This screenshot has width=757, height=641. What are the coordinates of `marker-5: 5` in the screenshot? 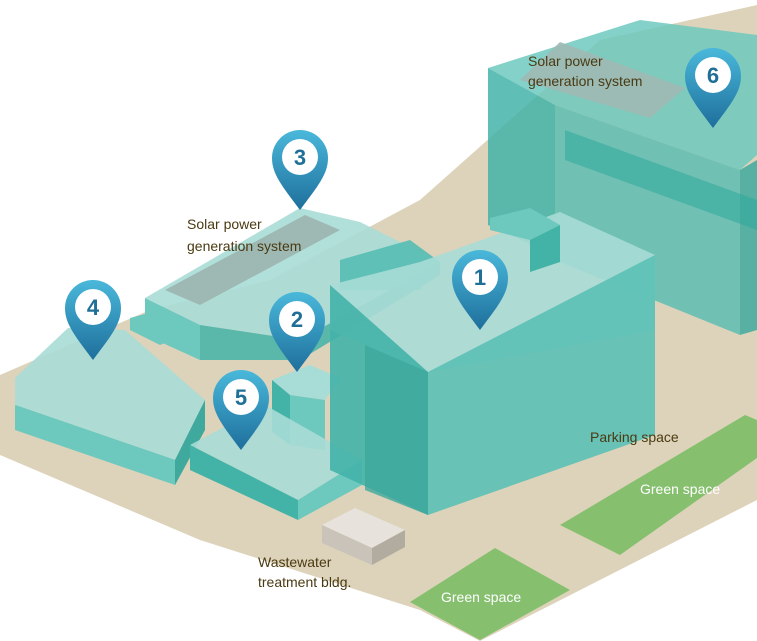 It's located at (241, 410).